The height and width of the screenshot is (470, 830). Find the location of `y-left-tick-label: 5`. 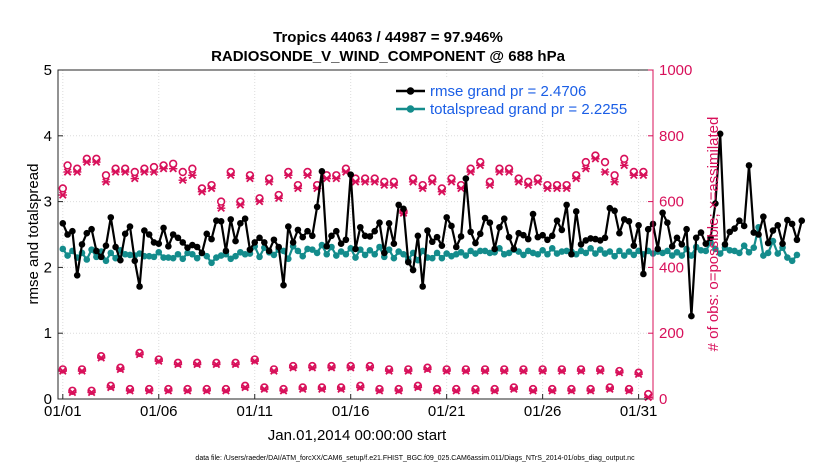

y-left-tick-label: 5 is located at coordinates (48, 70).